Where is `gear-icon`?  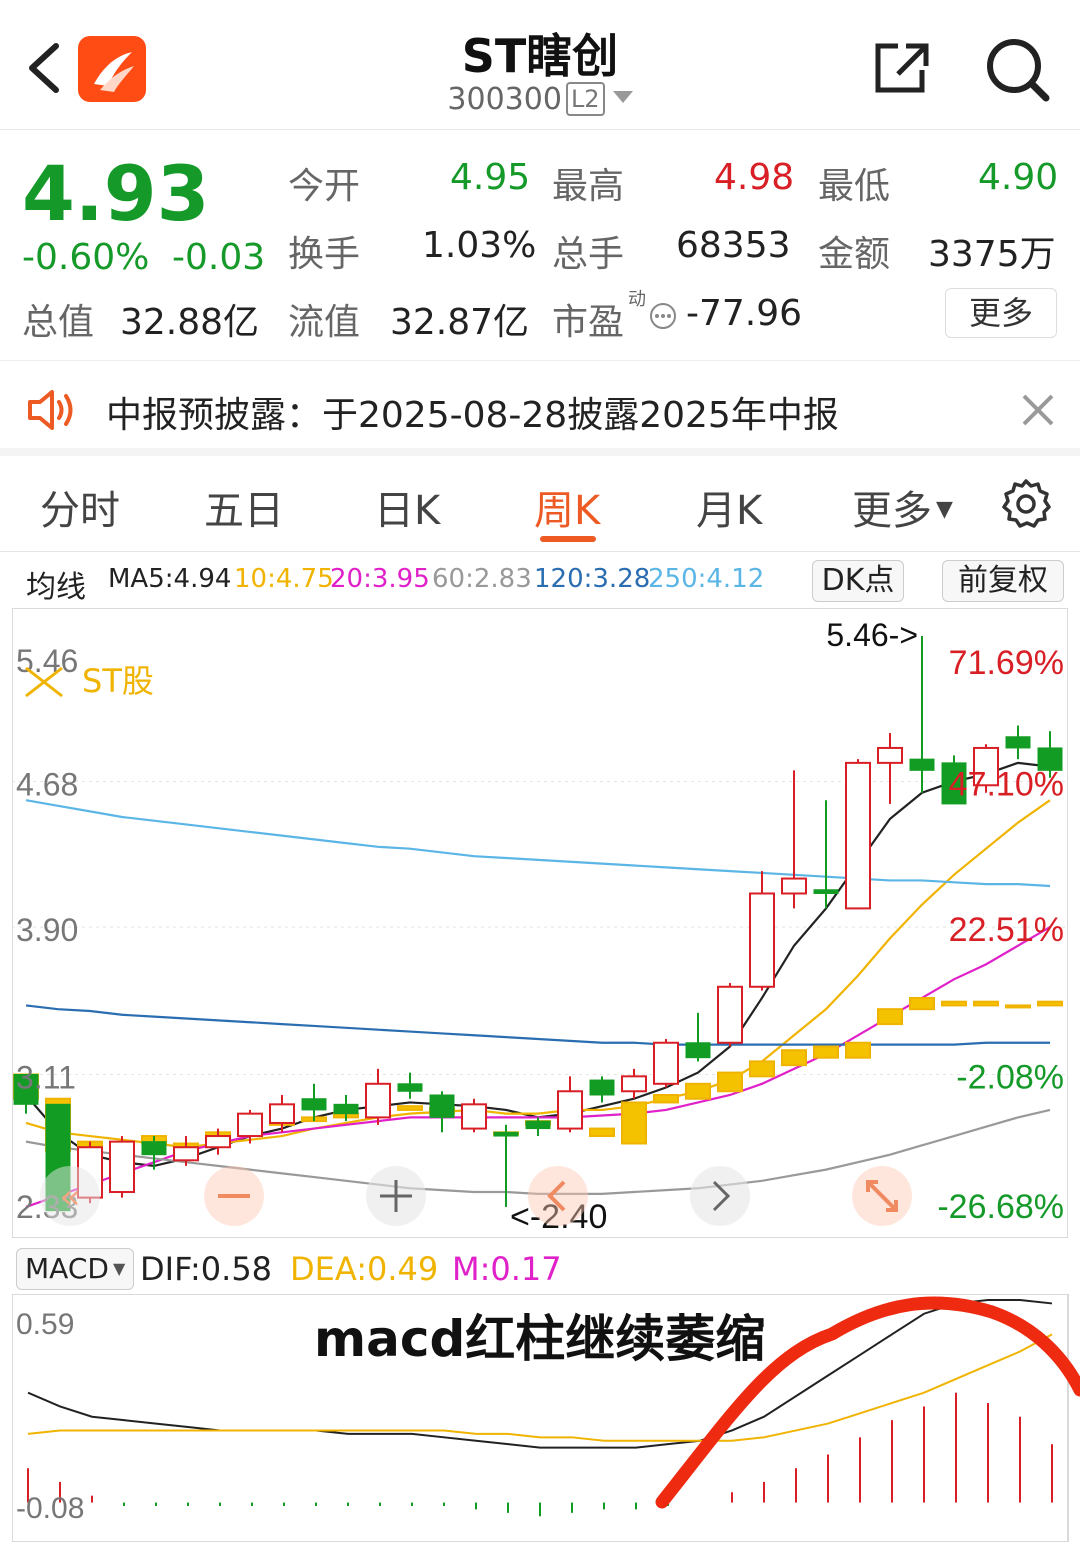
gear-icon is located at coordinates (1026, 504).